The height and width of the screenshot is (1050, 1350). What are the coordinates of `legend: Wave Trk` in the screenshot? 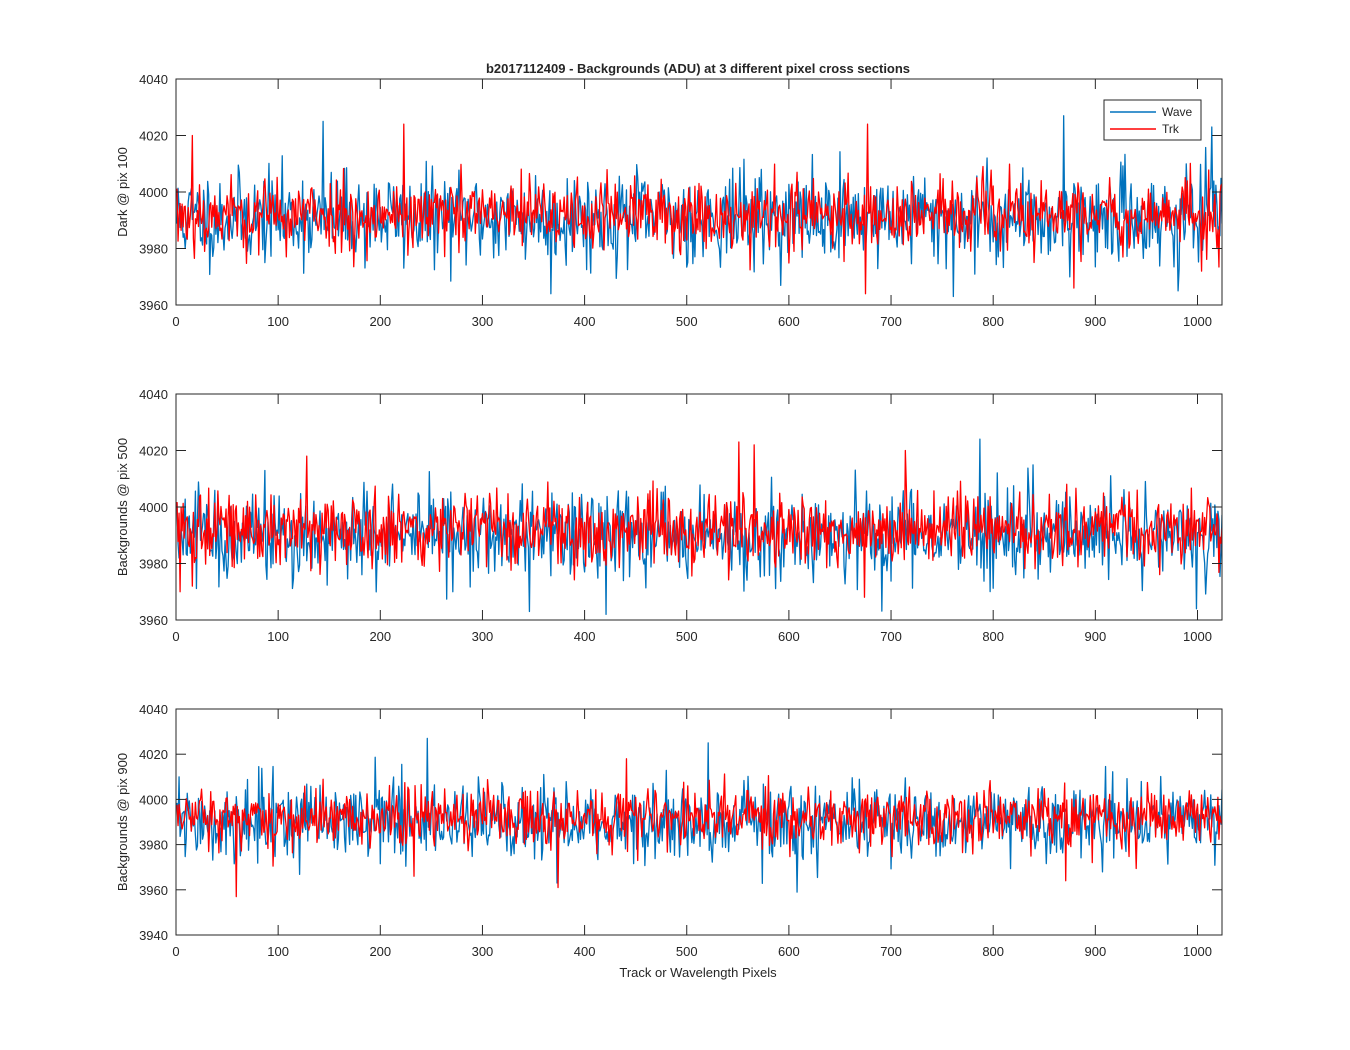 It's located at (1152, 120).